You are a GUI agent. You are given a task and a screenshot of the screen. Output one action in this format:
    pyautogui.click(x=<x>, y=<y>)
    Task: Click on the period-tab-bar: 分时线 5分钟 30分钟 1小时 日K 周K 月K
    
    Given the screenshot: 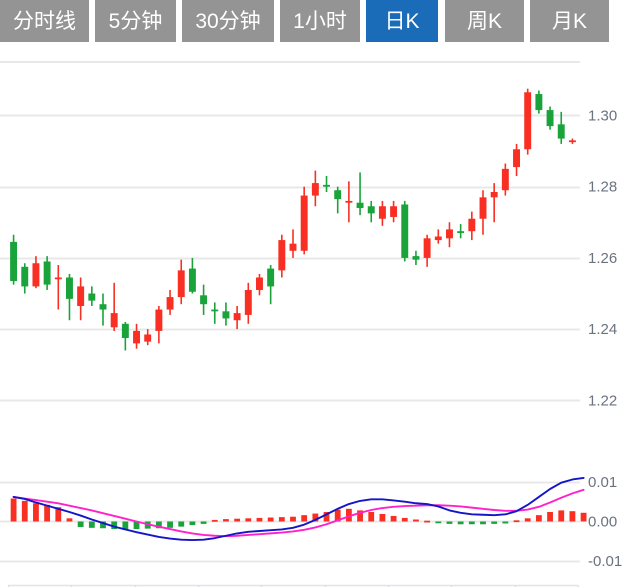 What is the action you would take?
    pyautogui.click(x=315, y=24)
    